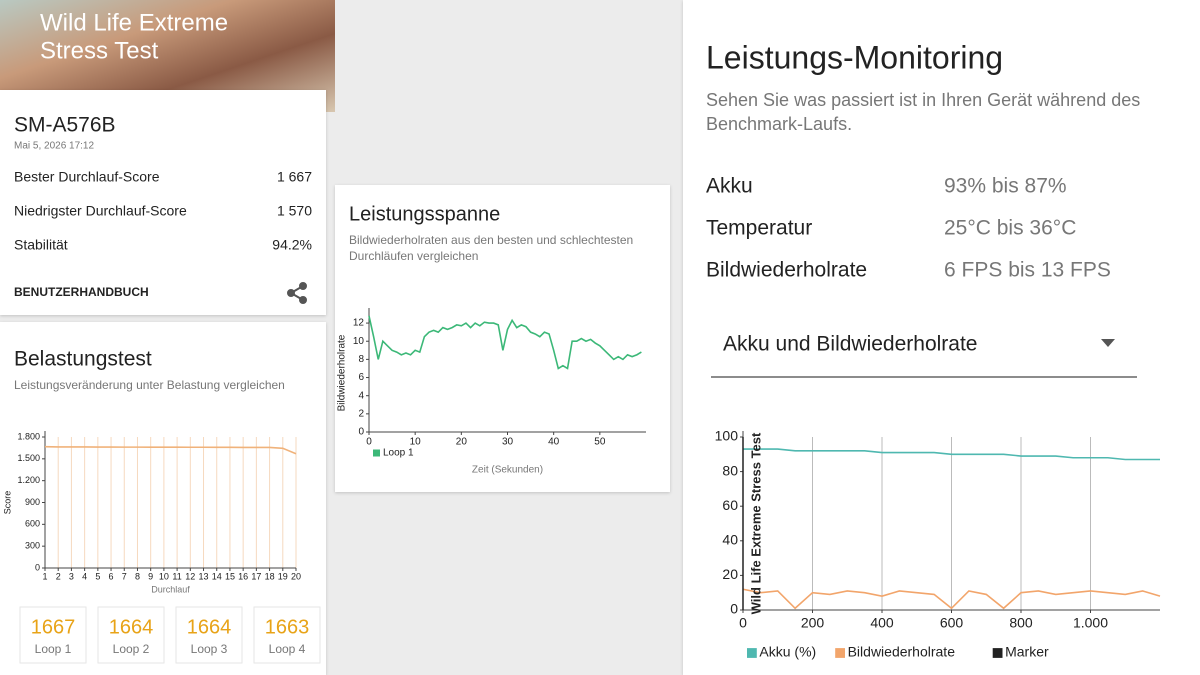 This screenshot has height=675, width=1200. What do you see at coordinates (1010, 228) in the screenshot?
I see `row-value: 25°C bis 36°C` at bounding box center [1010, 228].